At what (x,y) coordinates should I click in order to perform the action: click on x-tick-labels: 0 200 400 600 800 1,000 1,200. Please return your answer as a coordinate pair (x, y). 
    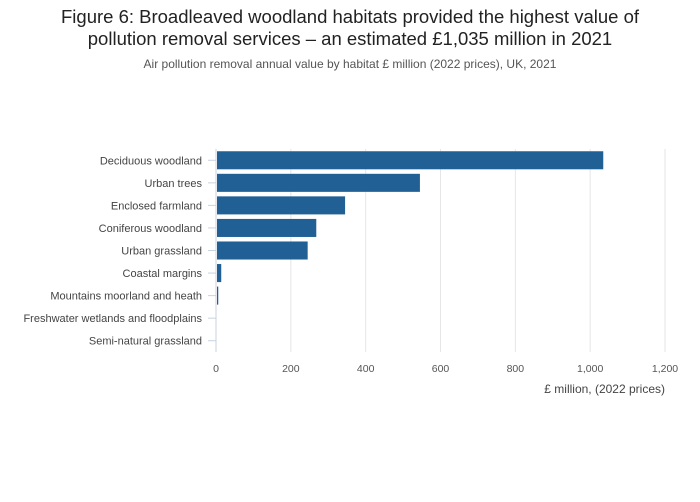
    Looking at the image, I should click on (445, 369).